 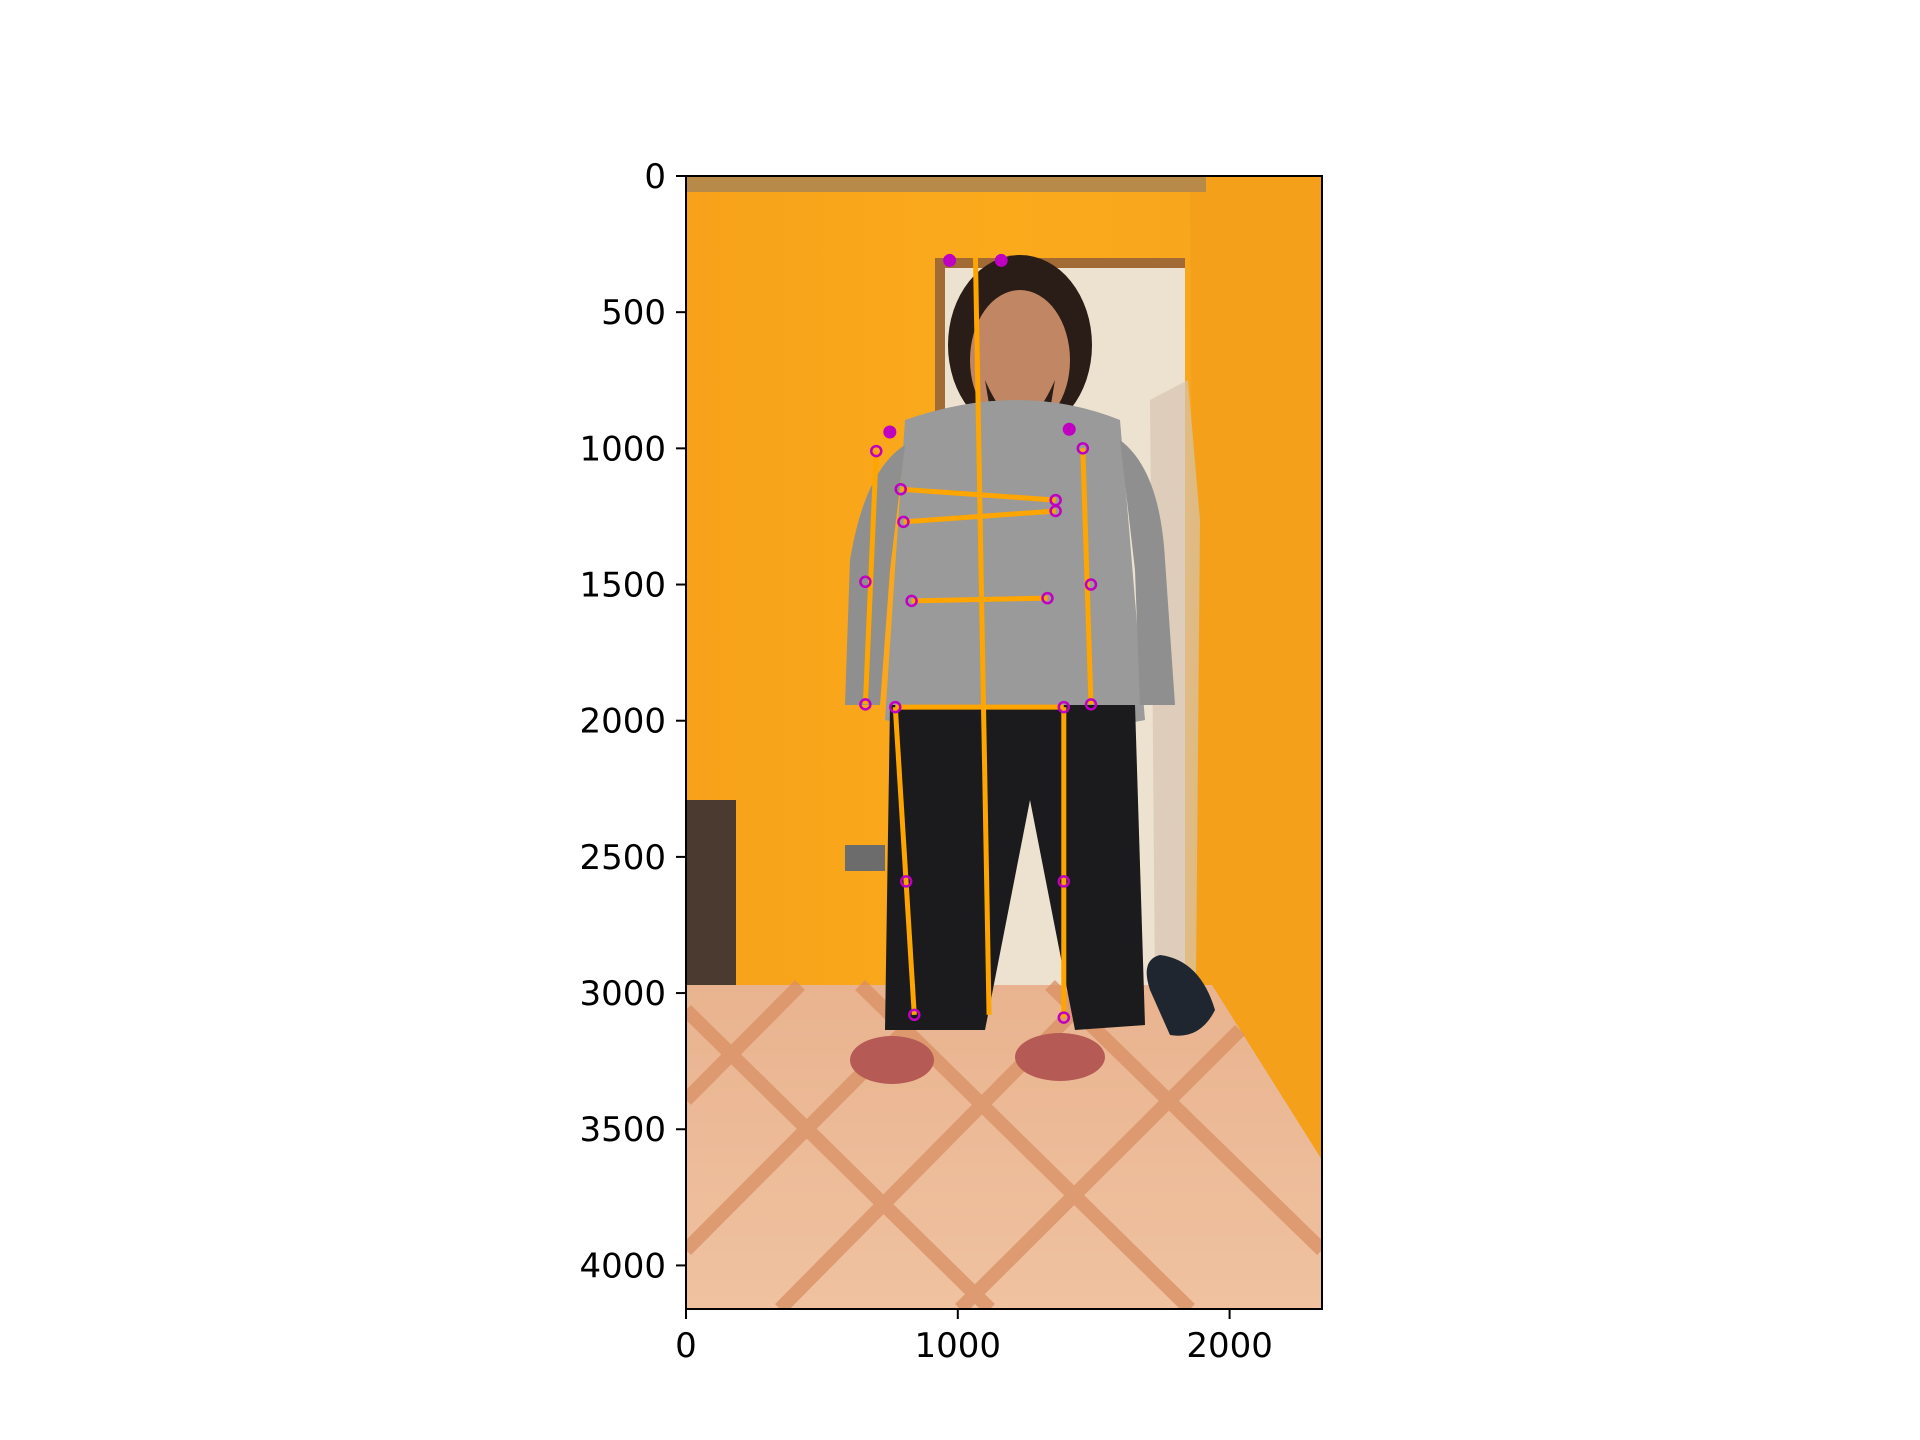 I want to click on y-tick-label-5: 2500, so click(x=622, y=858).